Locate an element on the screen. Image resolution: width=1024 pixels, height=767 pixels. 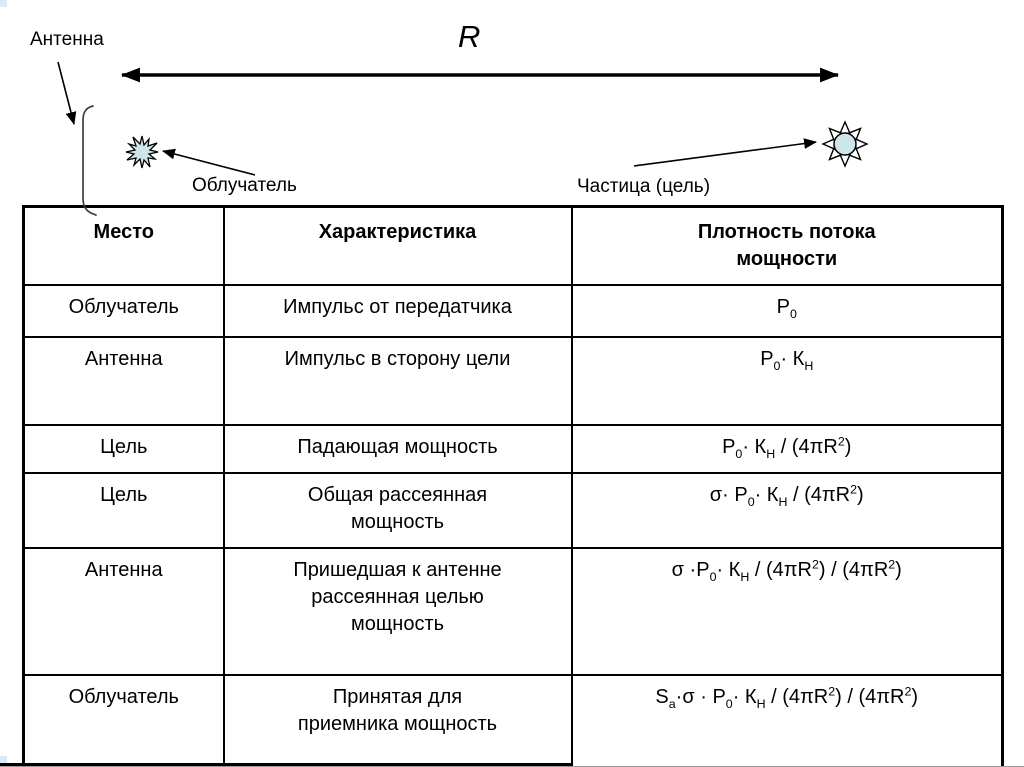
cell-formula: σ· P0· КН / (4πR2) is located at coordinates (787, 510).